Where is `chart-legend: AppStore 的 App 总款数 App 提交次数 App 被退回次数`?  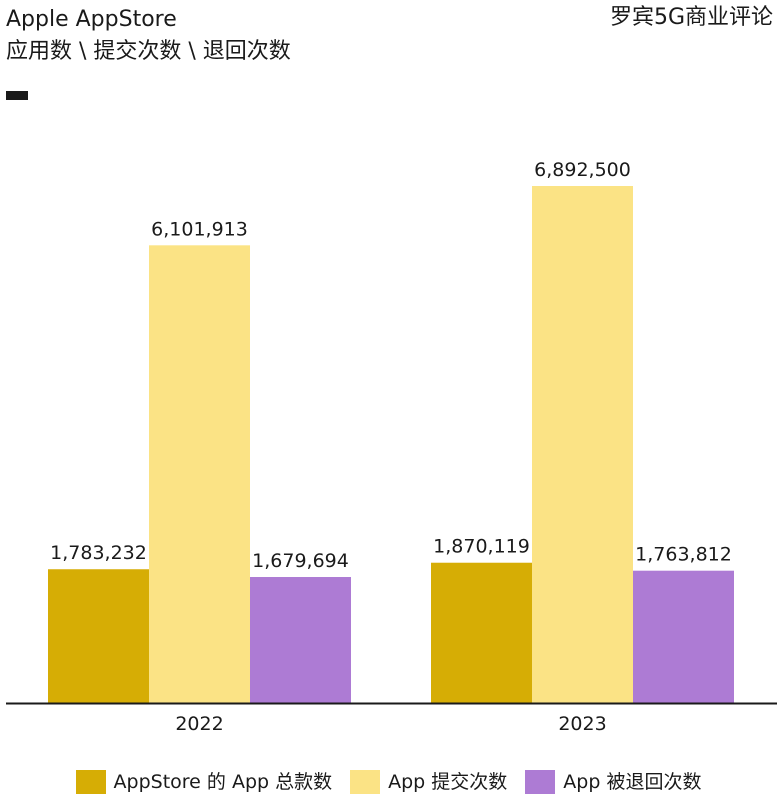 chart-legend: AppStore 的 App 总款数 App 提交次数 App 被退回次数 is located at coordinates (388, 782).